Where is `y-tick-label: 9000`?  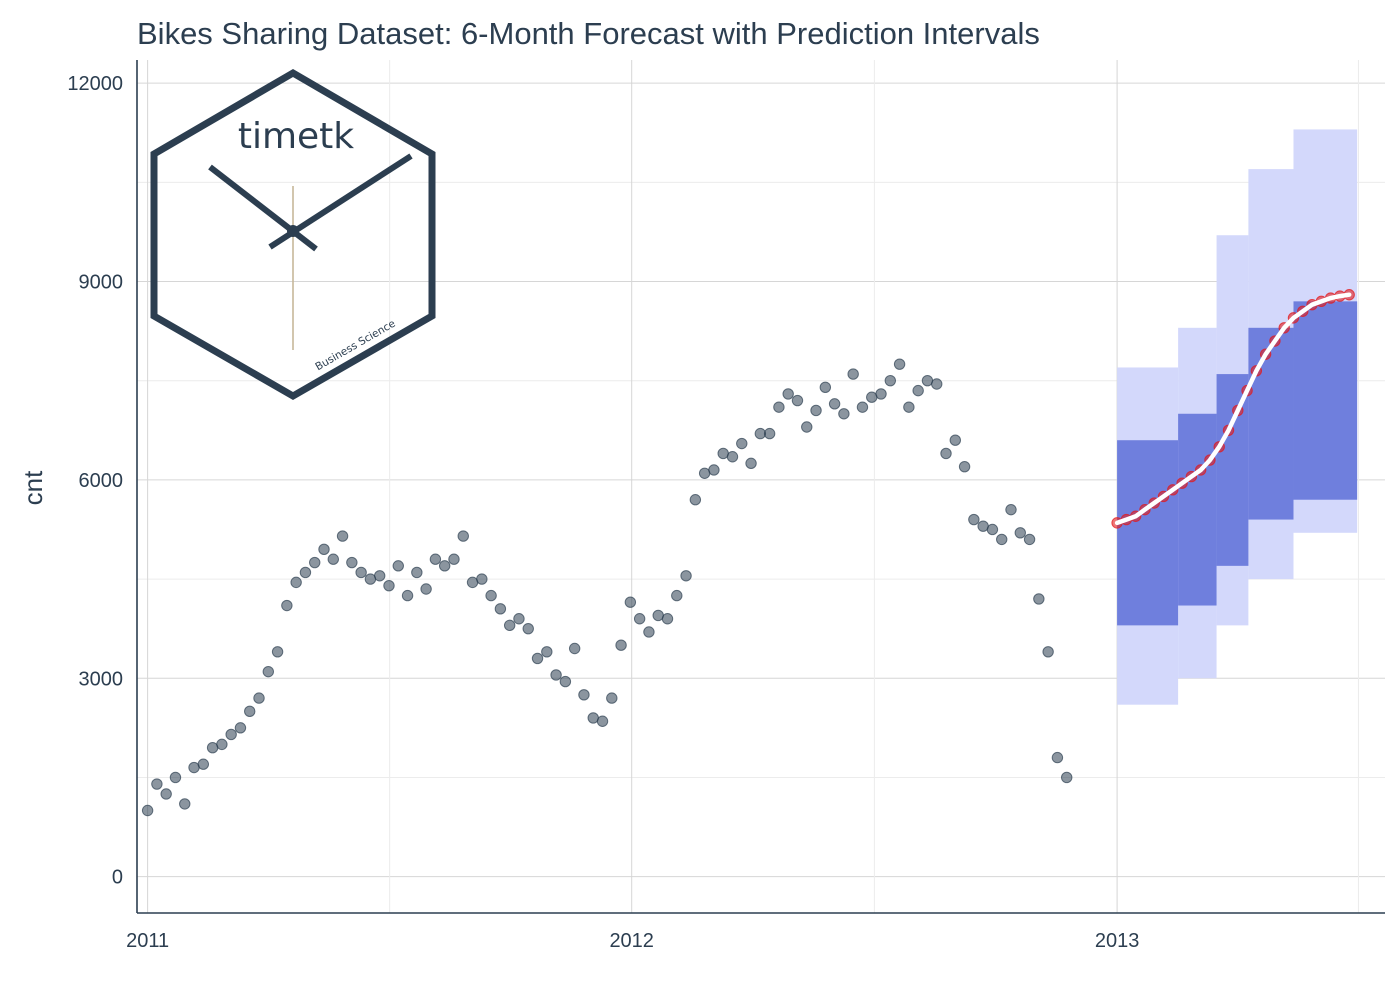
y-tick-label: 9000 is located at coordinates (101, 283).